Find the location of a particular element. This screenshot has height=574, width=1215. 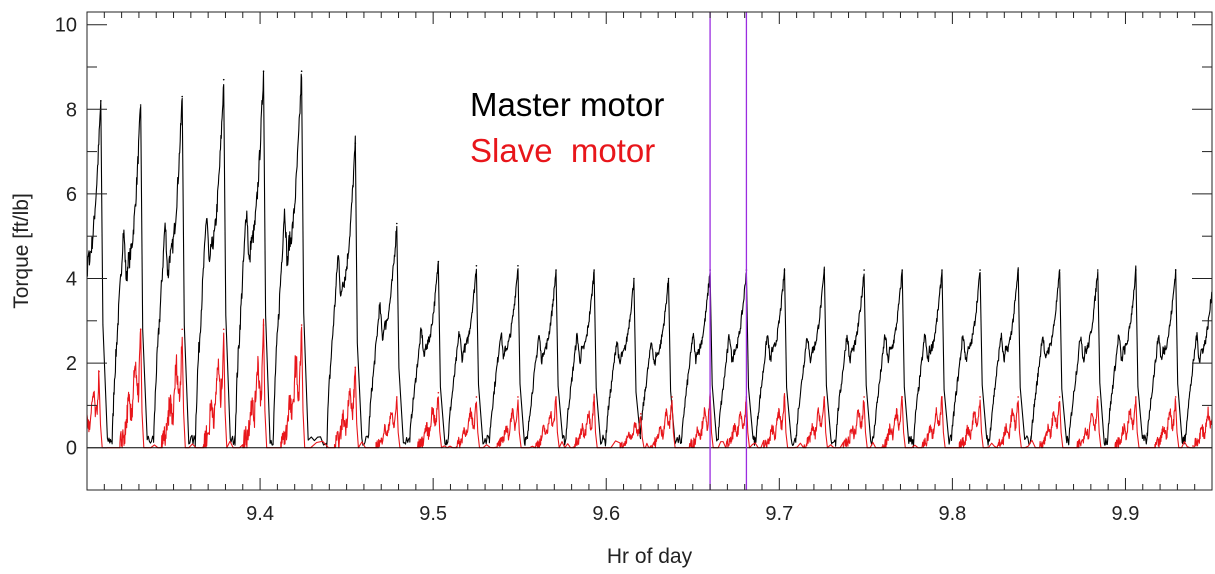

y-tick-label: 6 is located at coordinates (71, 195).